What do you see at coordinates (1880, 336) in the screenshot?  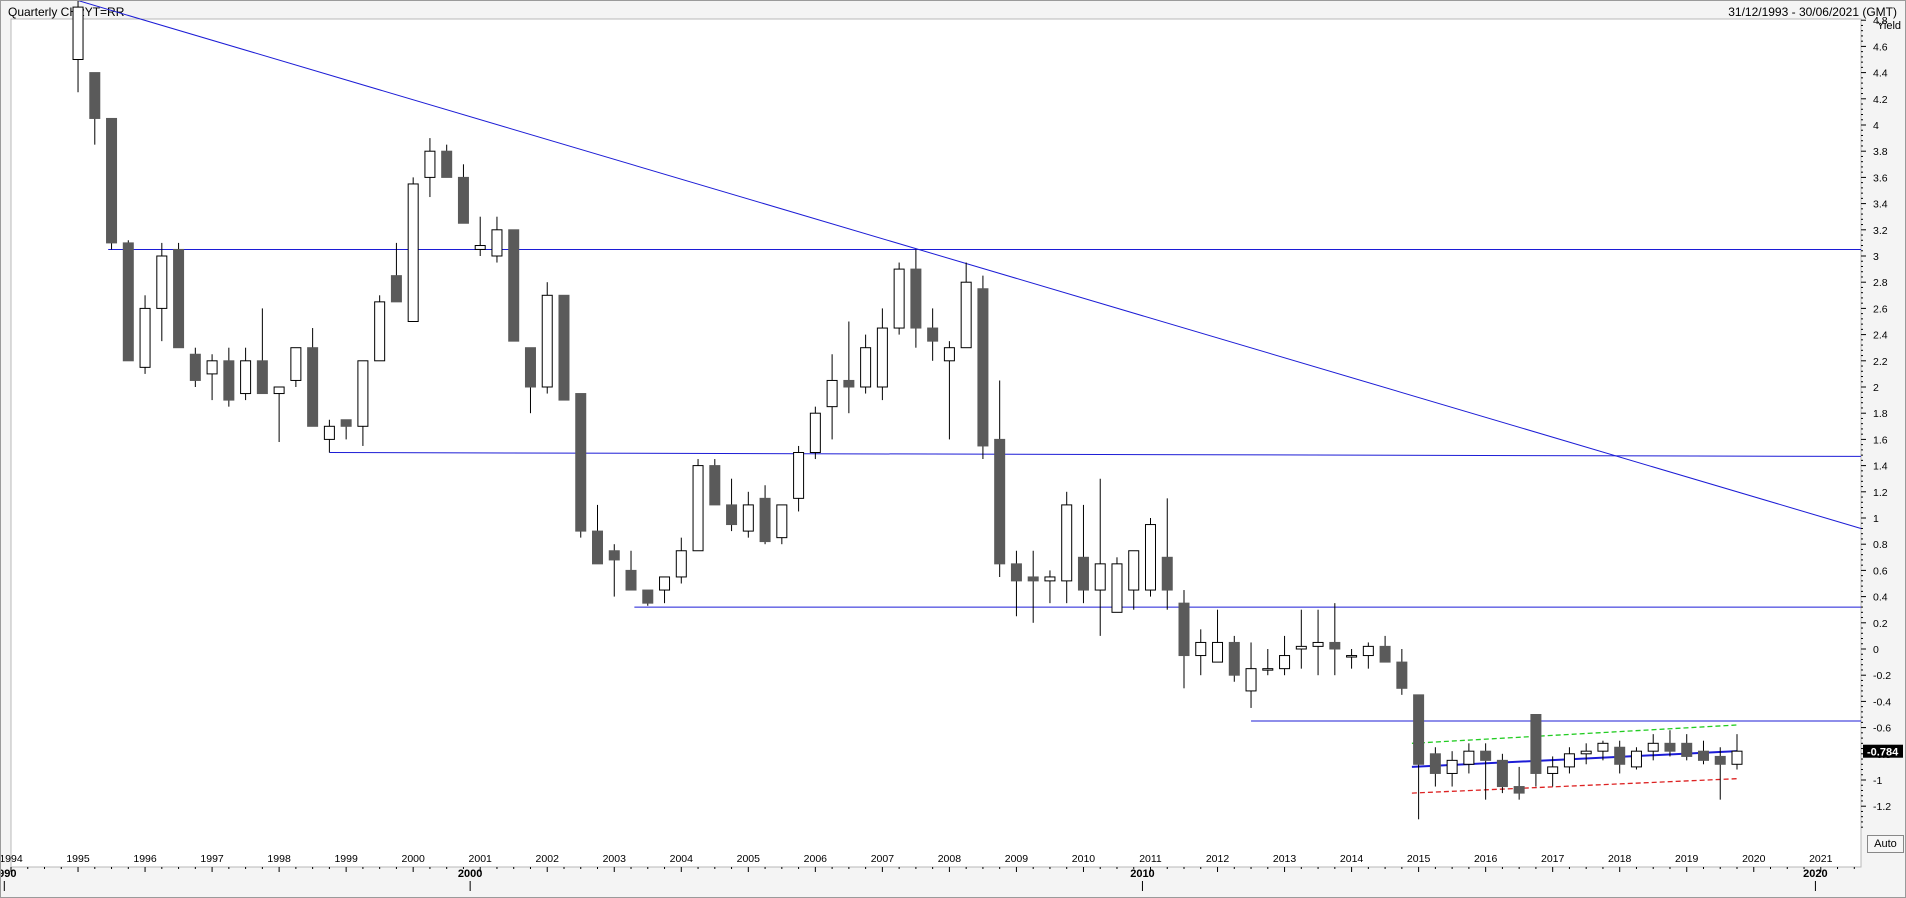 I see `y-tick-label-12: 2.4` at bounding box center [1880, 336].